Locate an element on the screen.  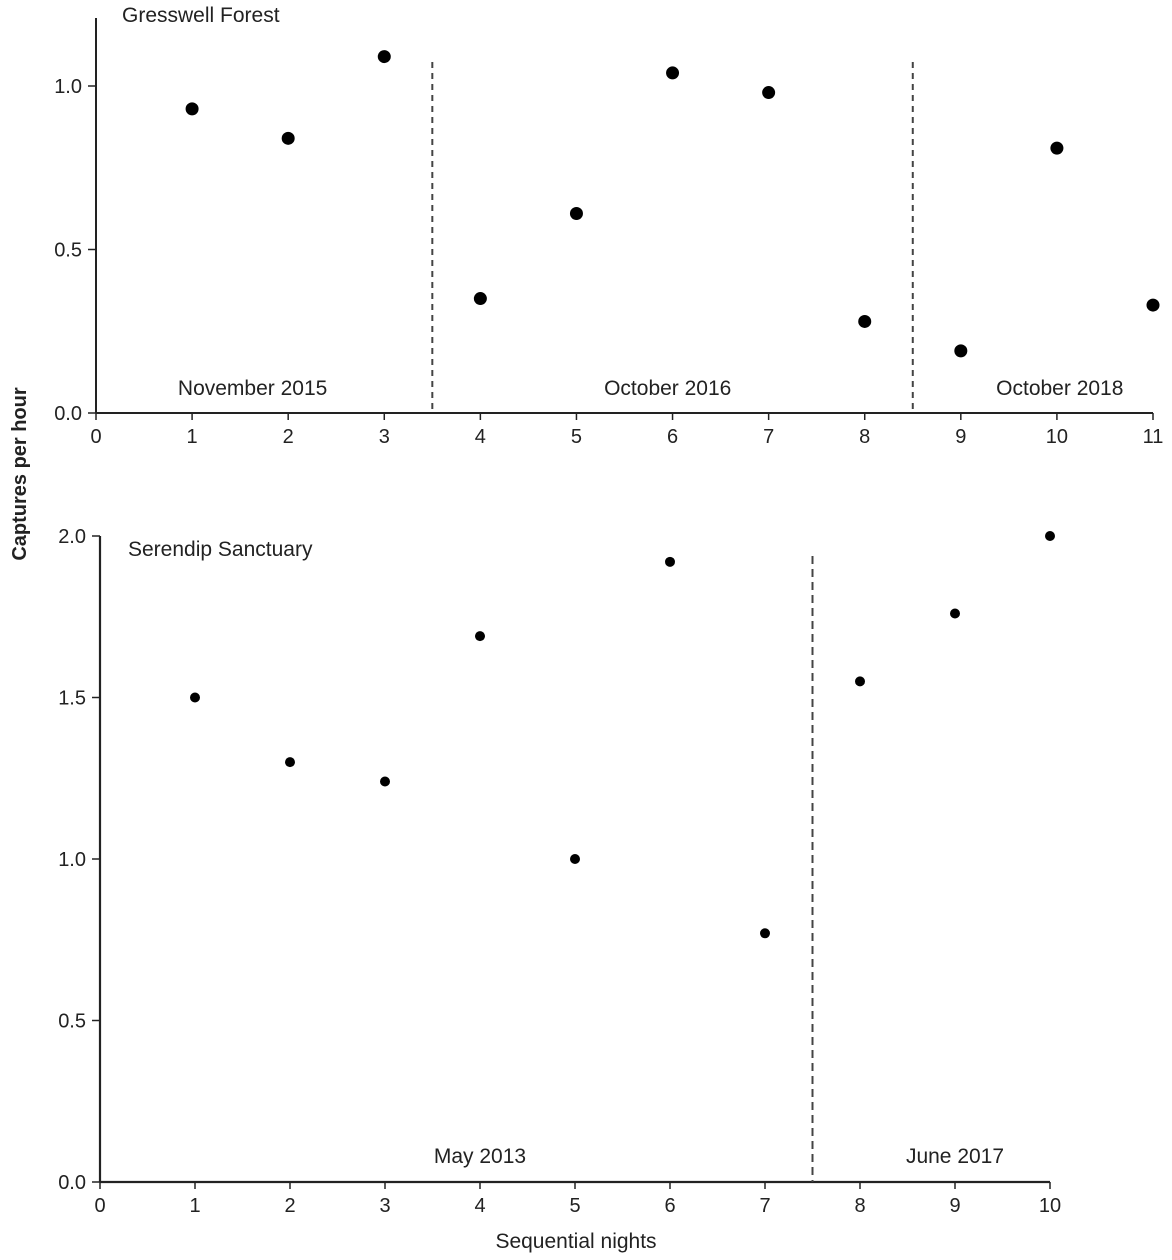
x-axis-title: Sequential nights is located at coordinates (575, 1241).